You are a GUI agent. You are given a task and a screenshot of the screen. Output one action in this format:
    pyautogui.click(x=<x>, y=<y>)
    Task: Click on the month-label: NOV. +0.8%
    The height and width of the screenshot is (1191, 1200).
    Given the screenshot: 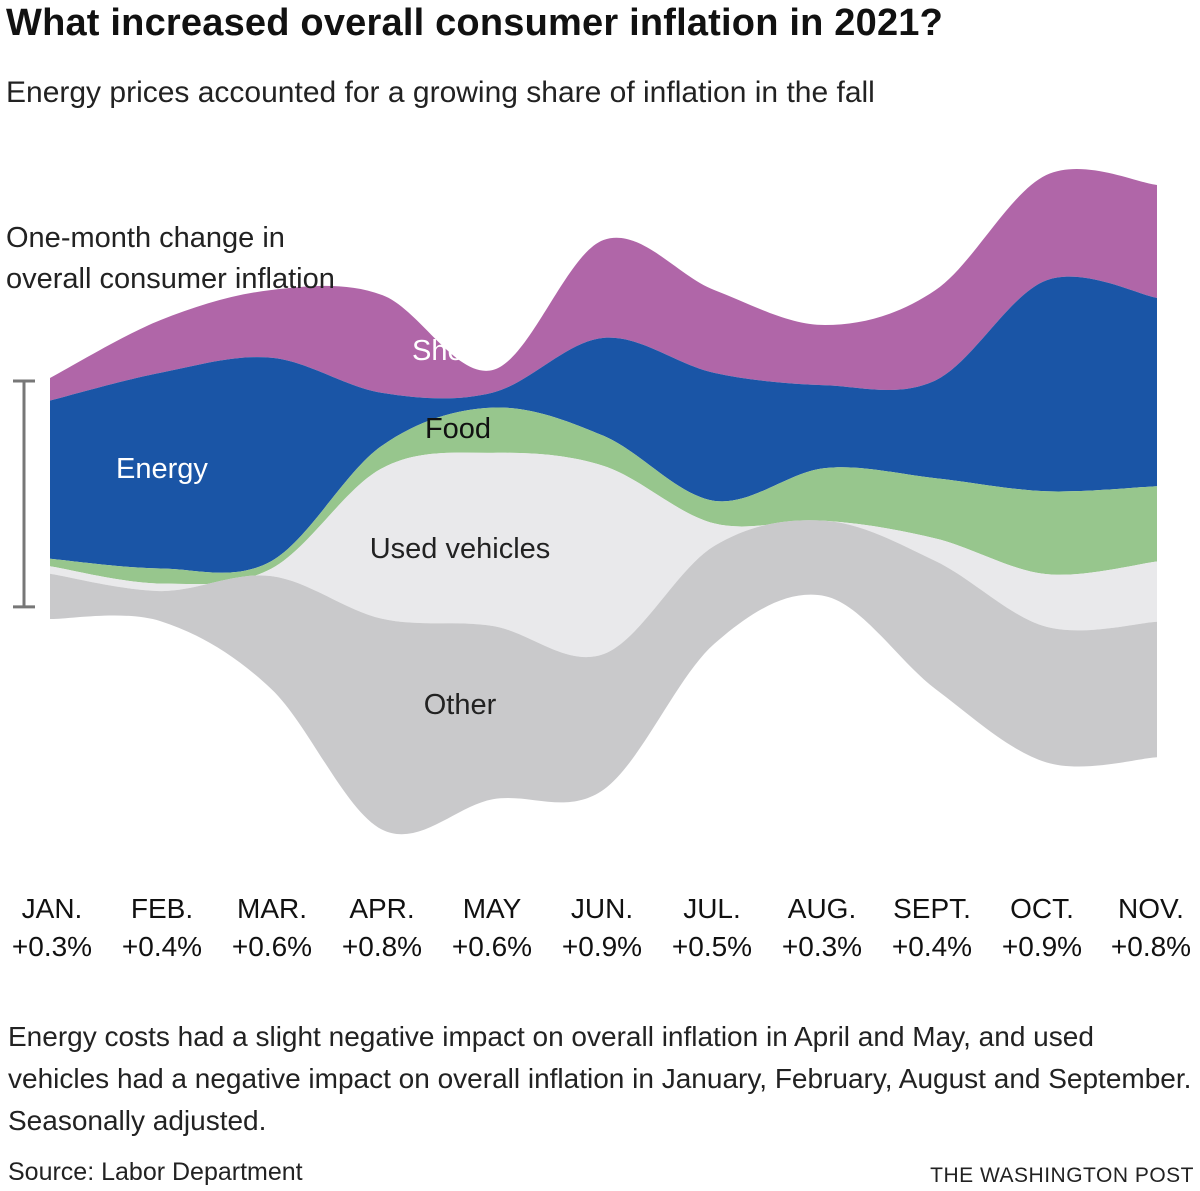 What is the action you would take?
    pyautogui.click(x=1148, y=928)
    